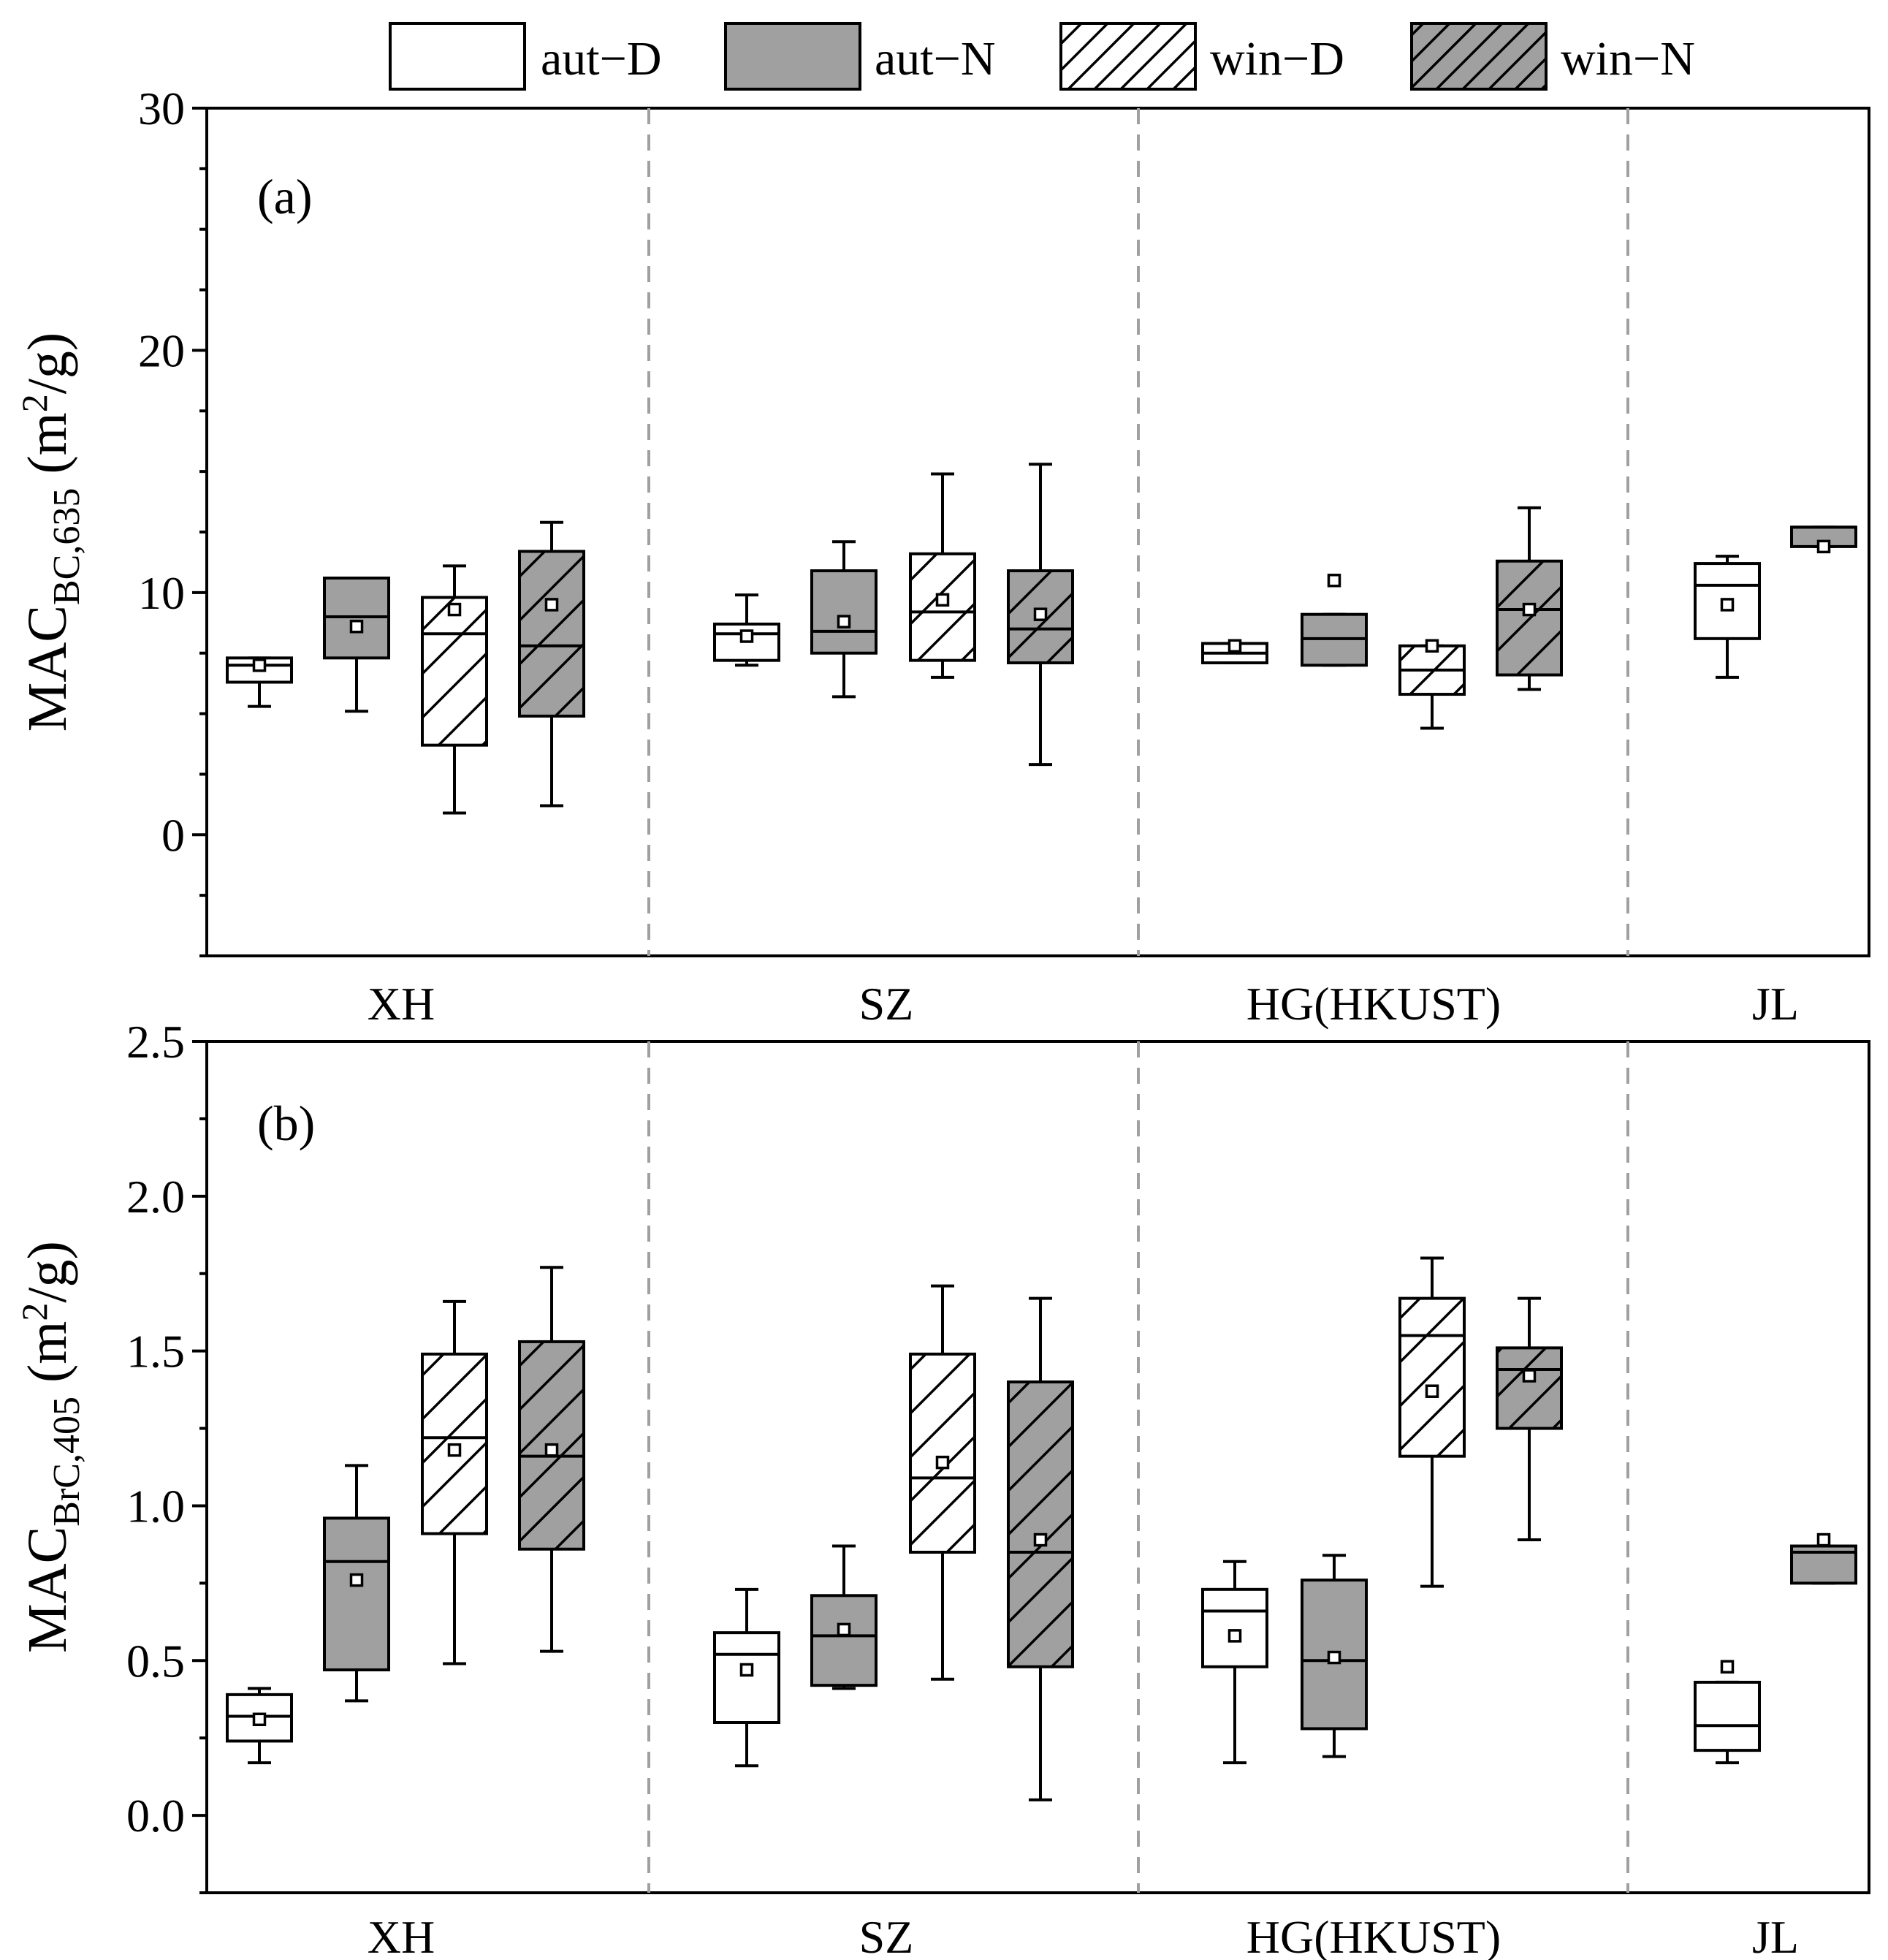 The height and width of the screenshot is (1960, 1888). I want to click on panel-a-box-xh-aut-d, so click(259, 682).